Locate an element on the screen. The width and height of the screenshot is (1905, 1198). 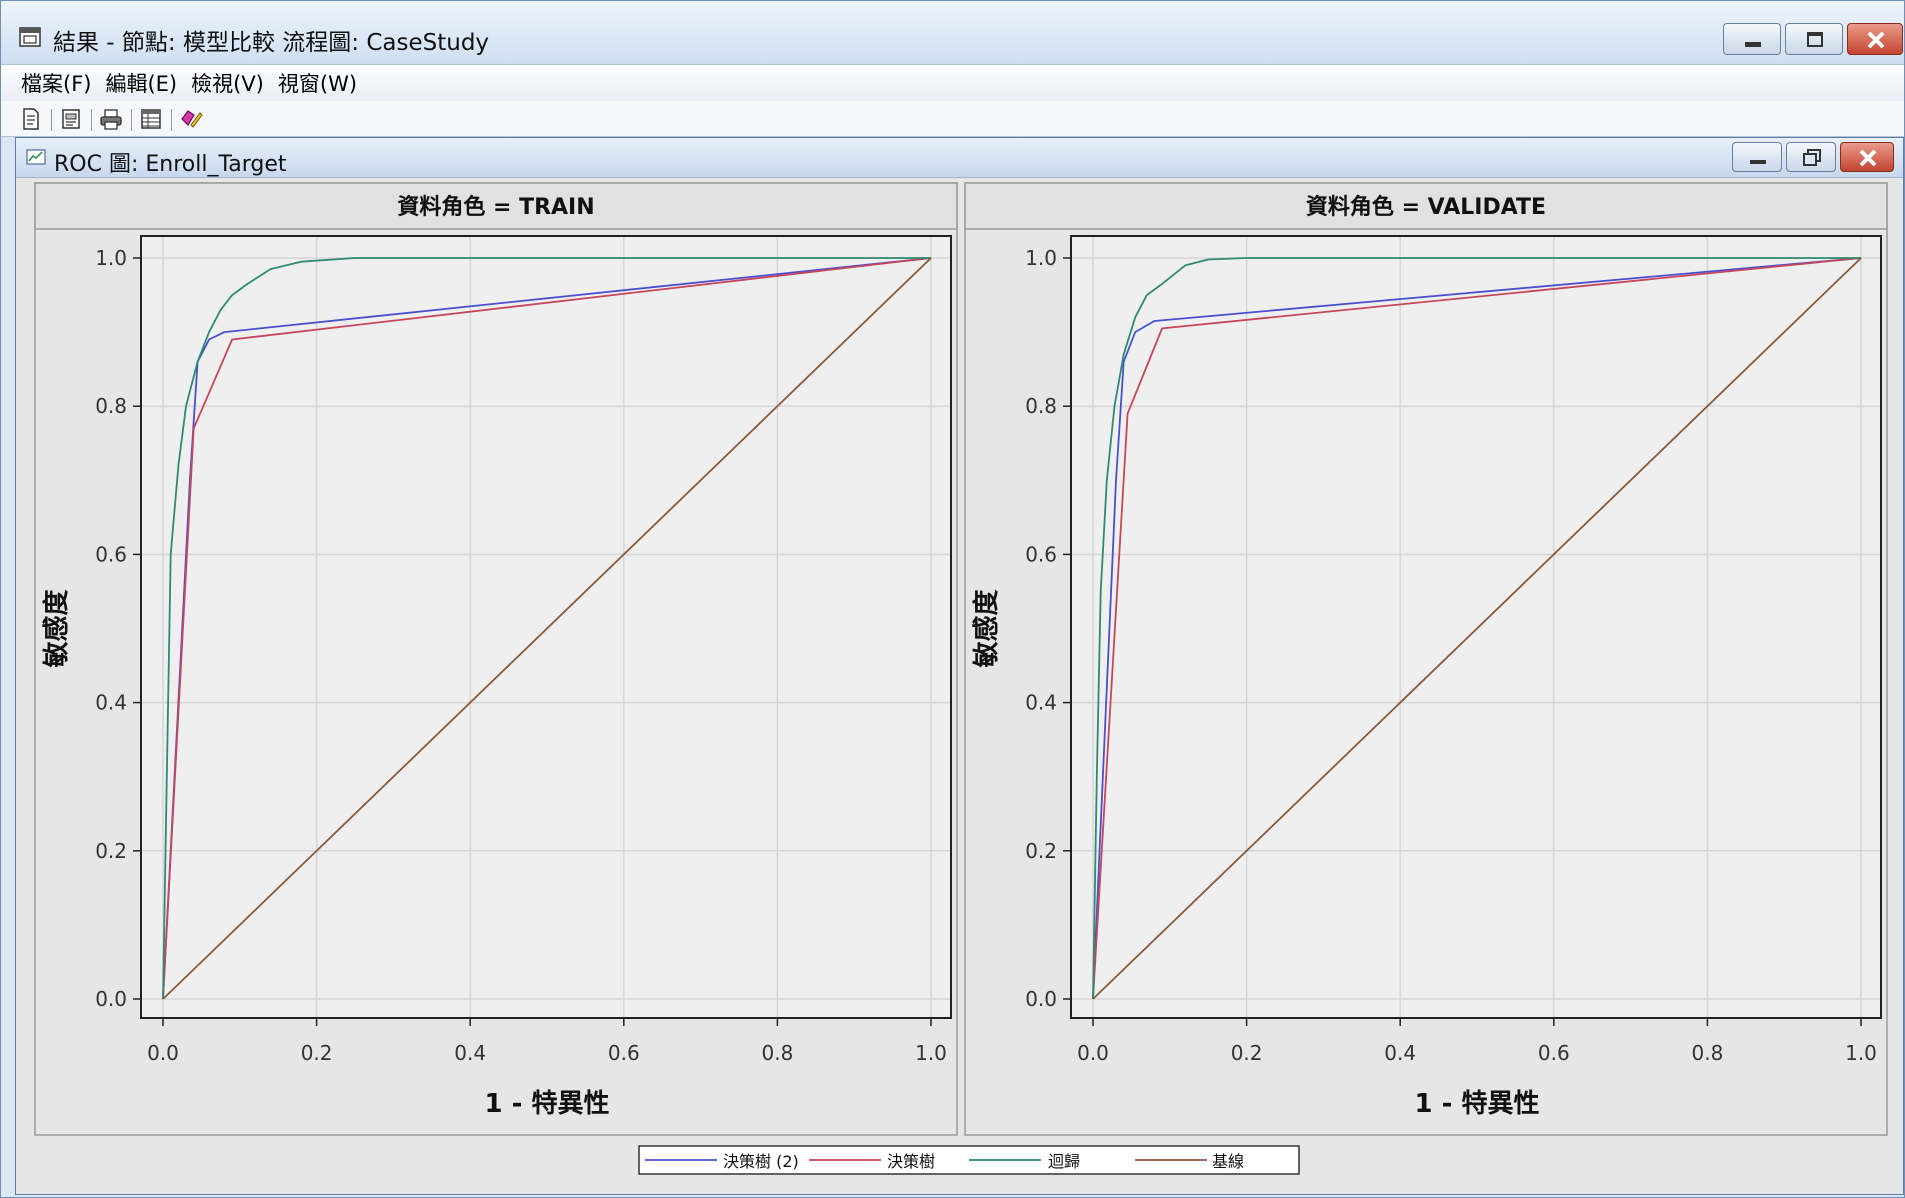
close-button is located at coordinates (1875, 39).